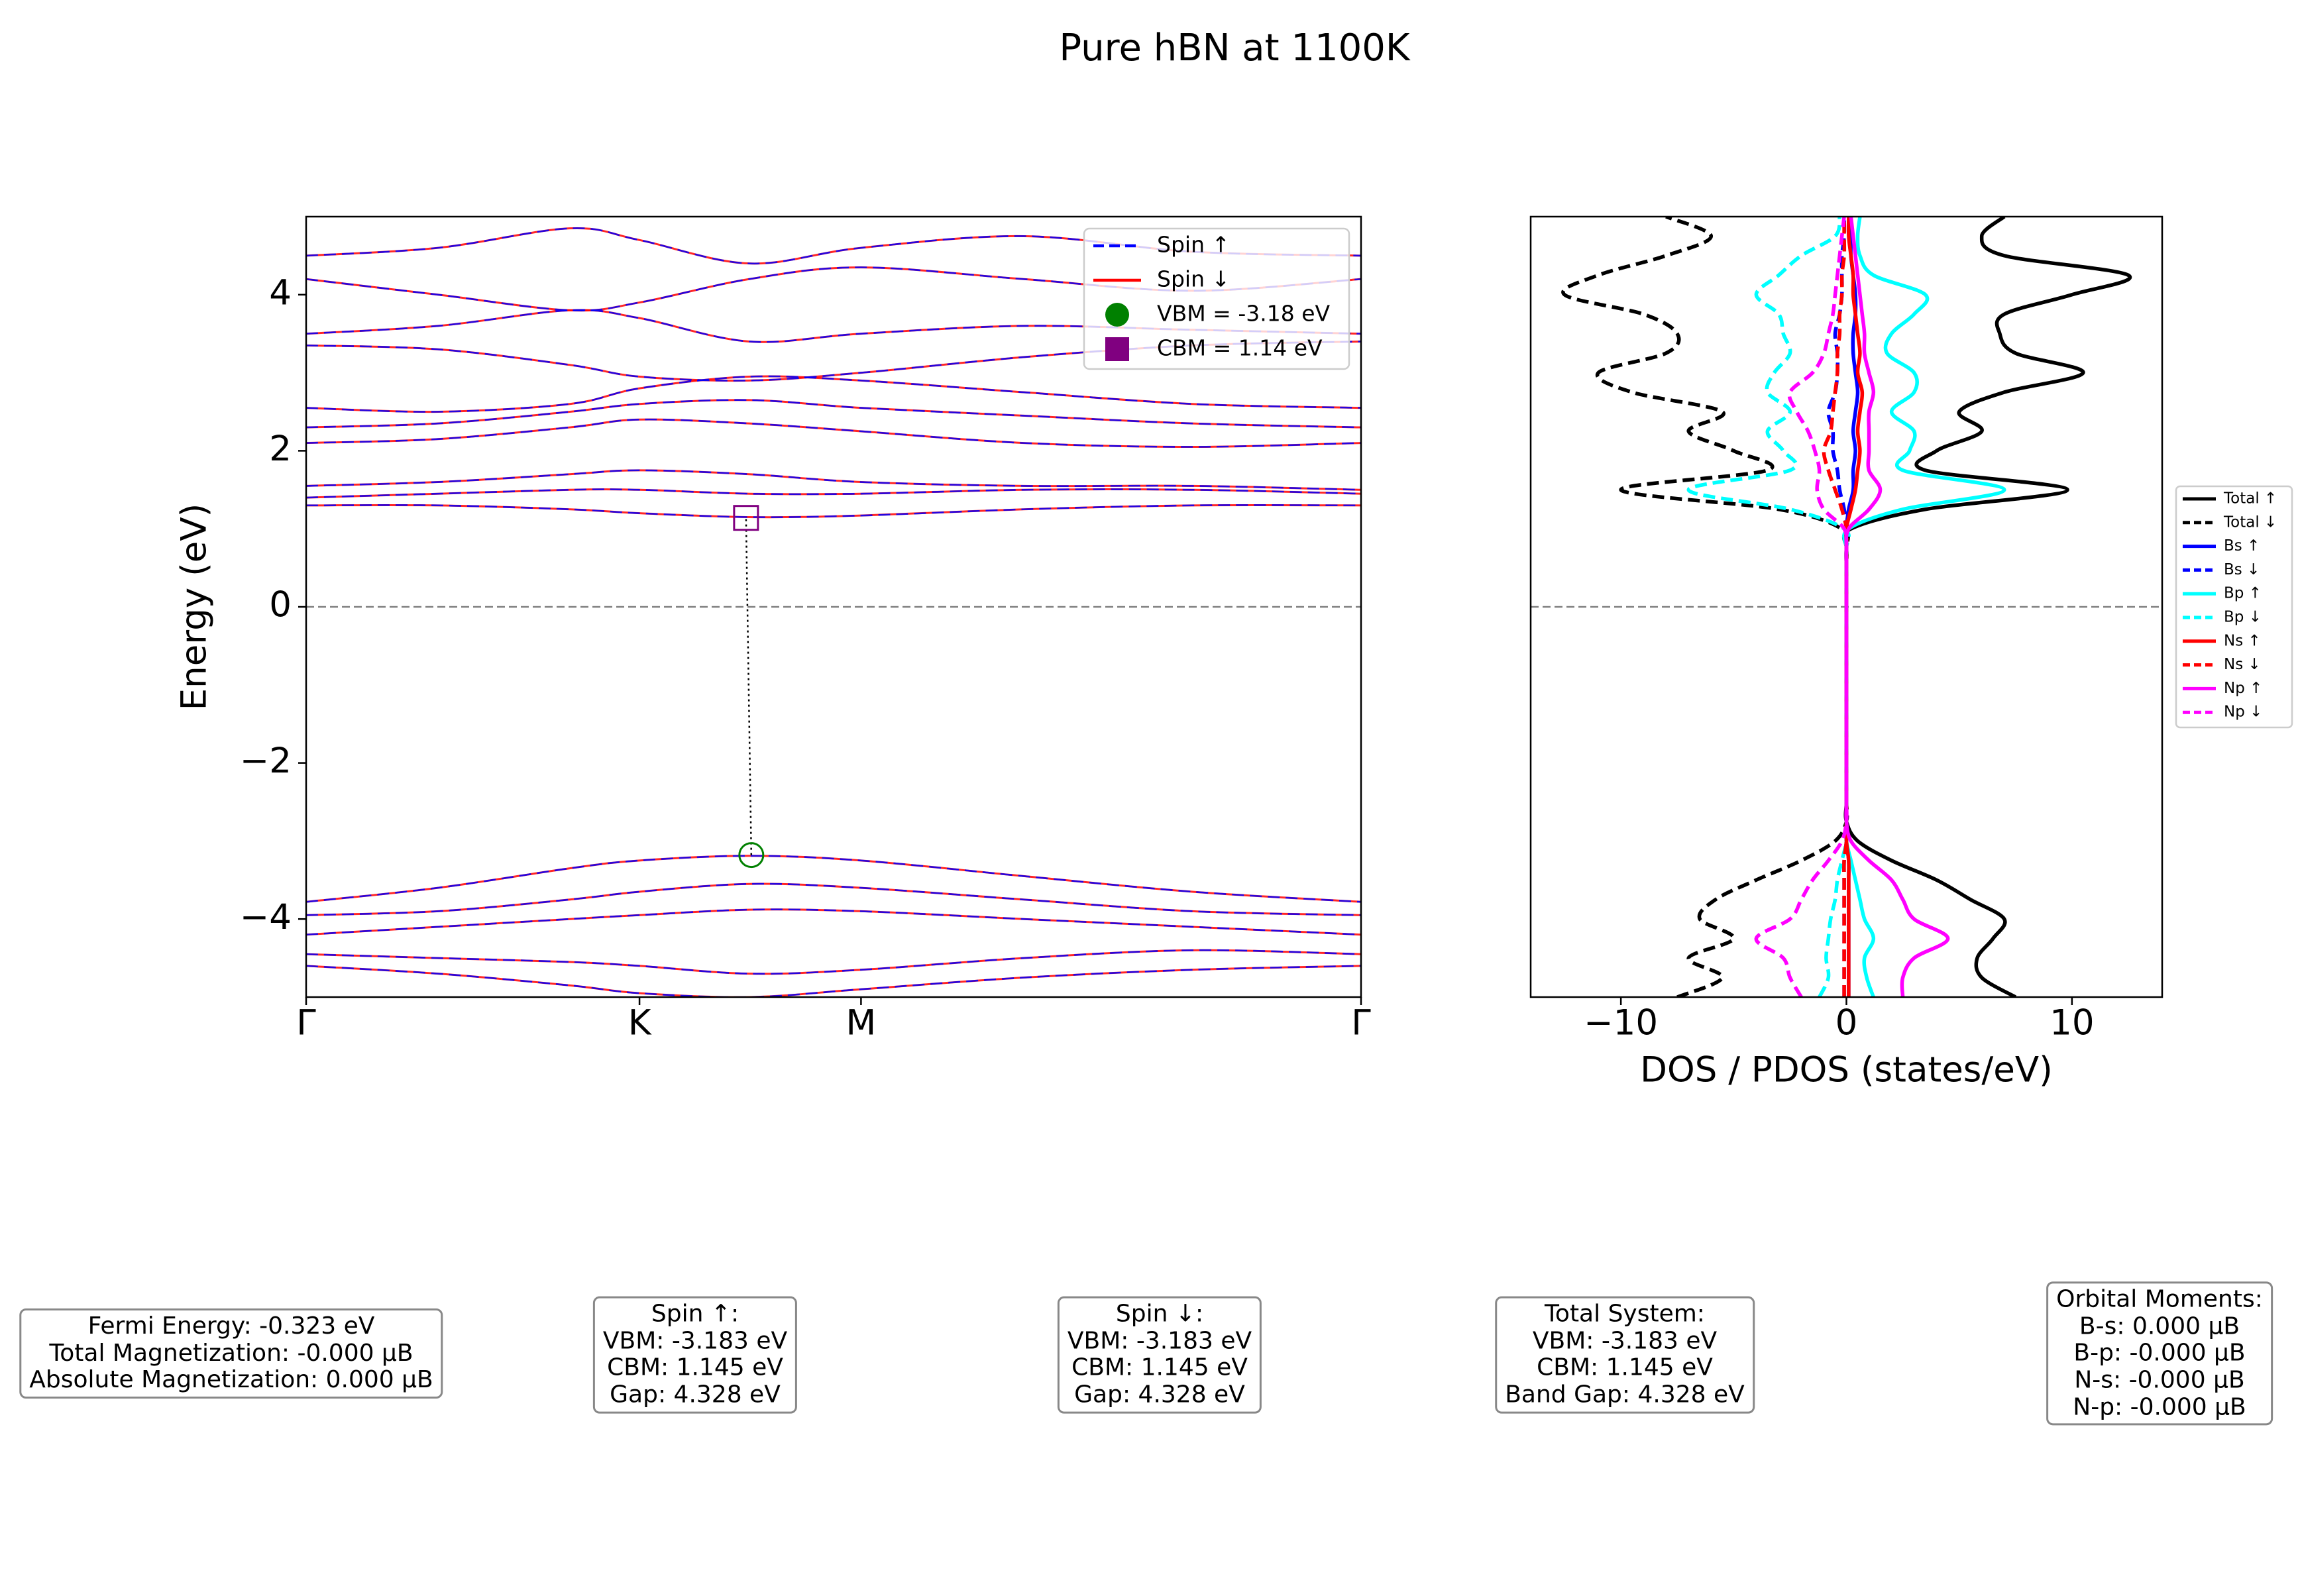 The image size is (2298, 1596). Describe the element at coordinates (1159, 1314) in the screenshot. I see `info-line: Spin ↓:` at that location.